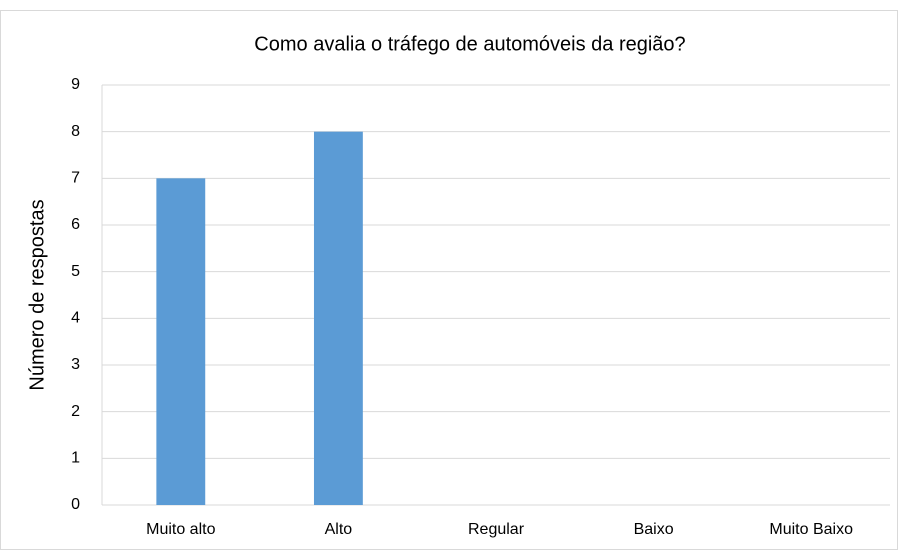  I want to click on y-tick-label: 6, so click(75, 224).